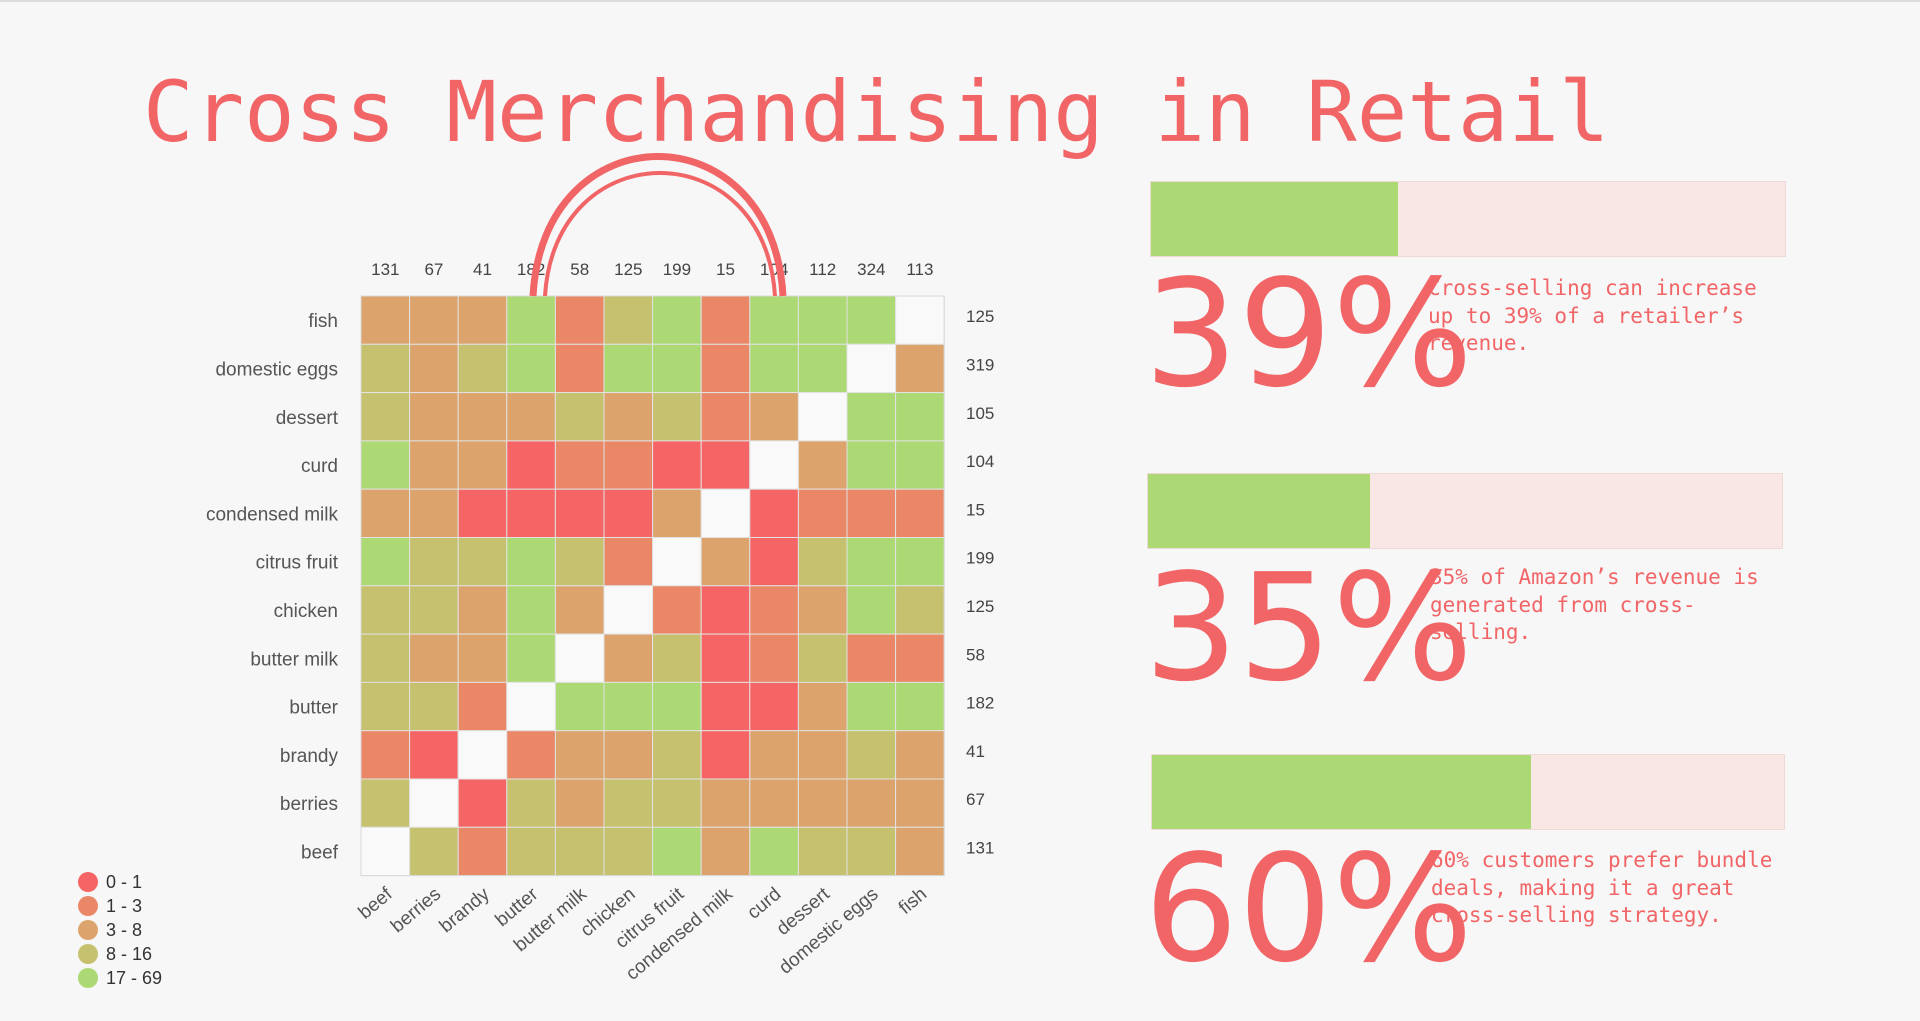 Image resolution: width=1920 pixels, height=1021 pixels. What do you see at coordinates (920, 368) in the screenshot?
I see `heatmap-cell-domestic-eggs-fish` at bounding box center [920, 368].